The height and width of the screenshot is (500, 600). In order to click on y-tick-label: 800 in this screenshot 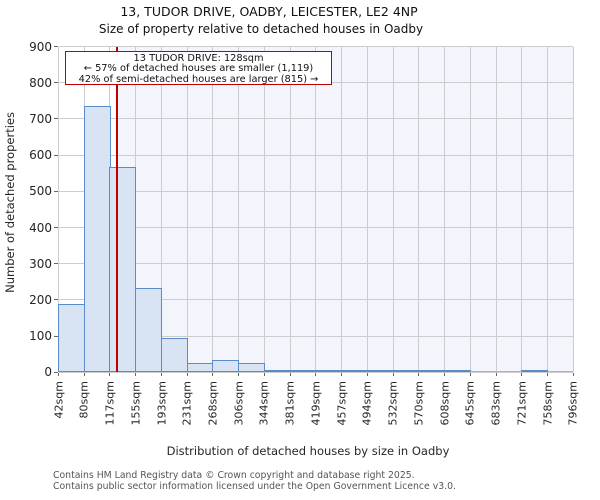, I will do `click(40, 82)`.